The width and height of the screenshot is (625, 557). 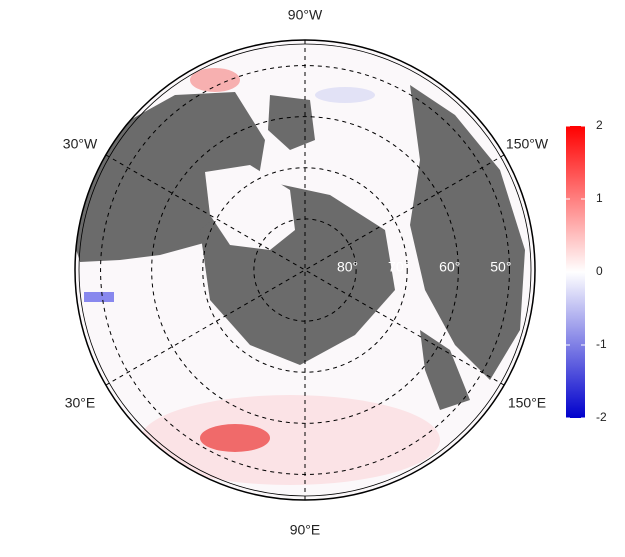 What do you see at coordinates (527, 144) in the screenshot?
I see `longitude-label: 150°W` at bounding box center [527, 144].